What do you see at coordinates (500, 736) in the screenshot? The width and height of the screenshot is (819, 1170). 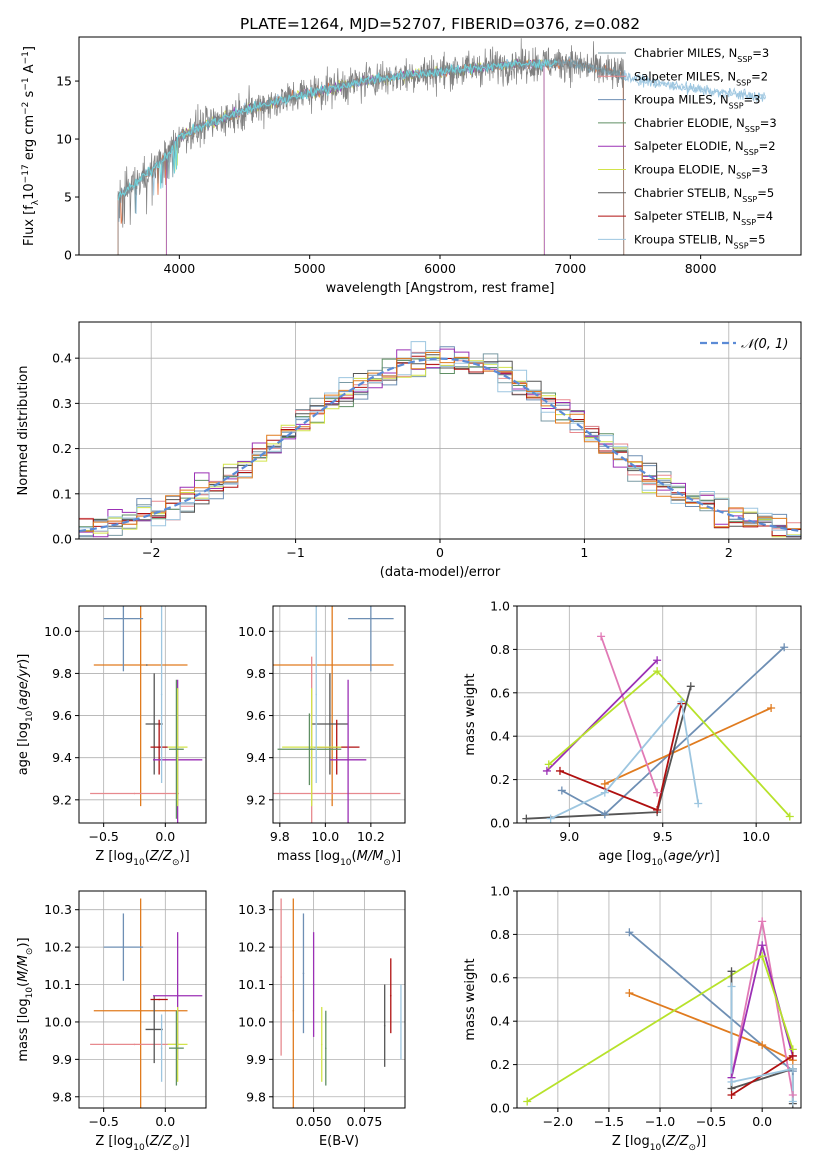 I see `y-tick-label: 0.4` at bounding box center [500, 736].